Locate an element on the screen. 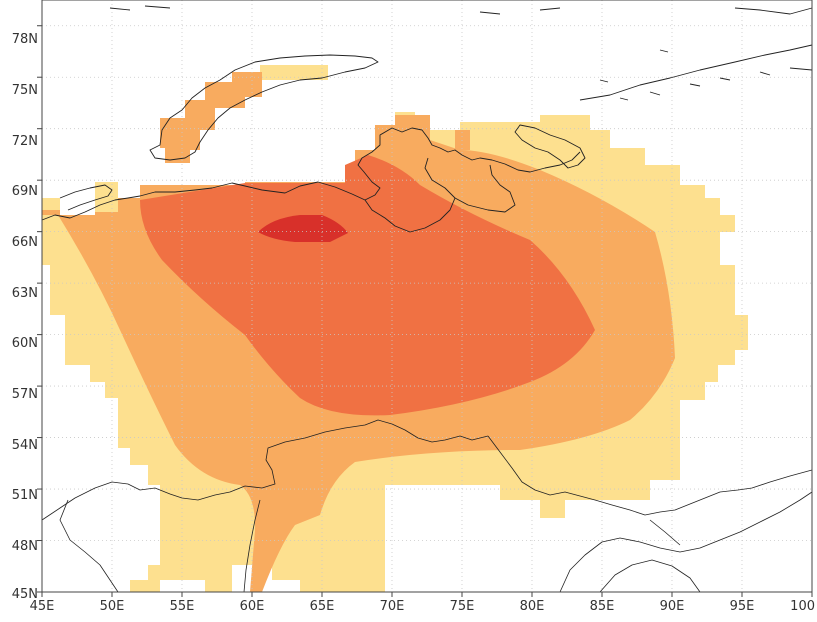 This screenshot has width=817, height=622. lon-label: 95E is located at coordinates (742, 606).